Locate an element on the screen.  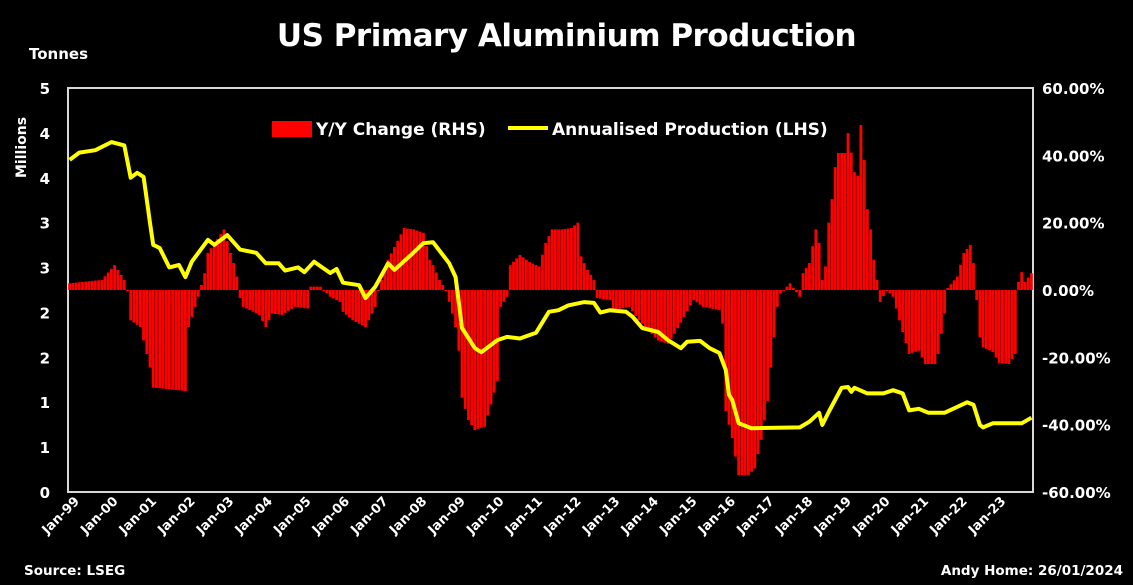
left-axis-tick-label: 3 is located at coordinates (45, 269).